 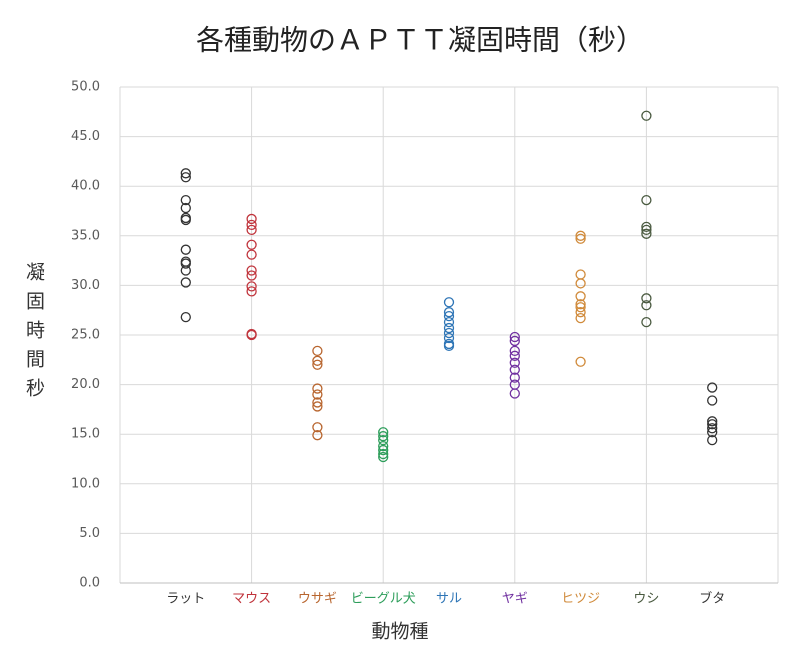 What do you see at coordinates (85, 87) in the screenshot?
I see `y-tick-label: 50.0` at bounding box center [85, 87].